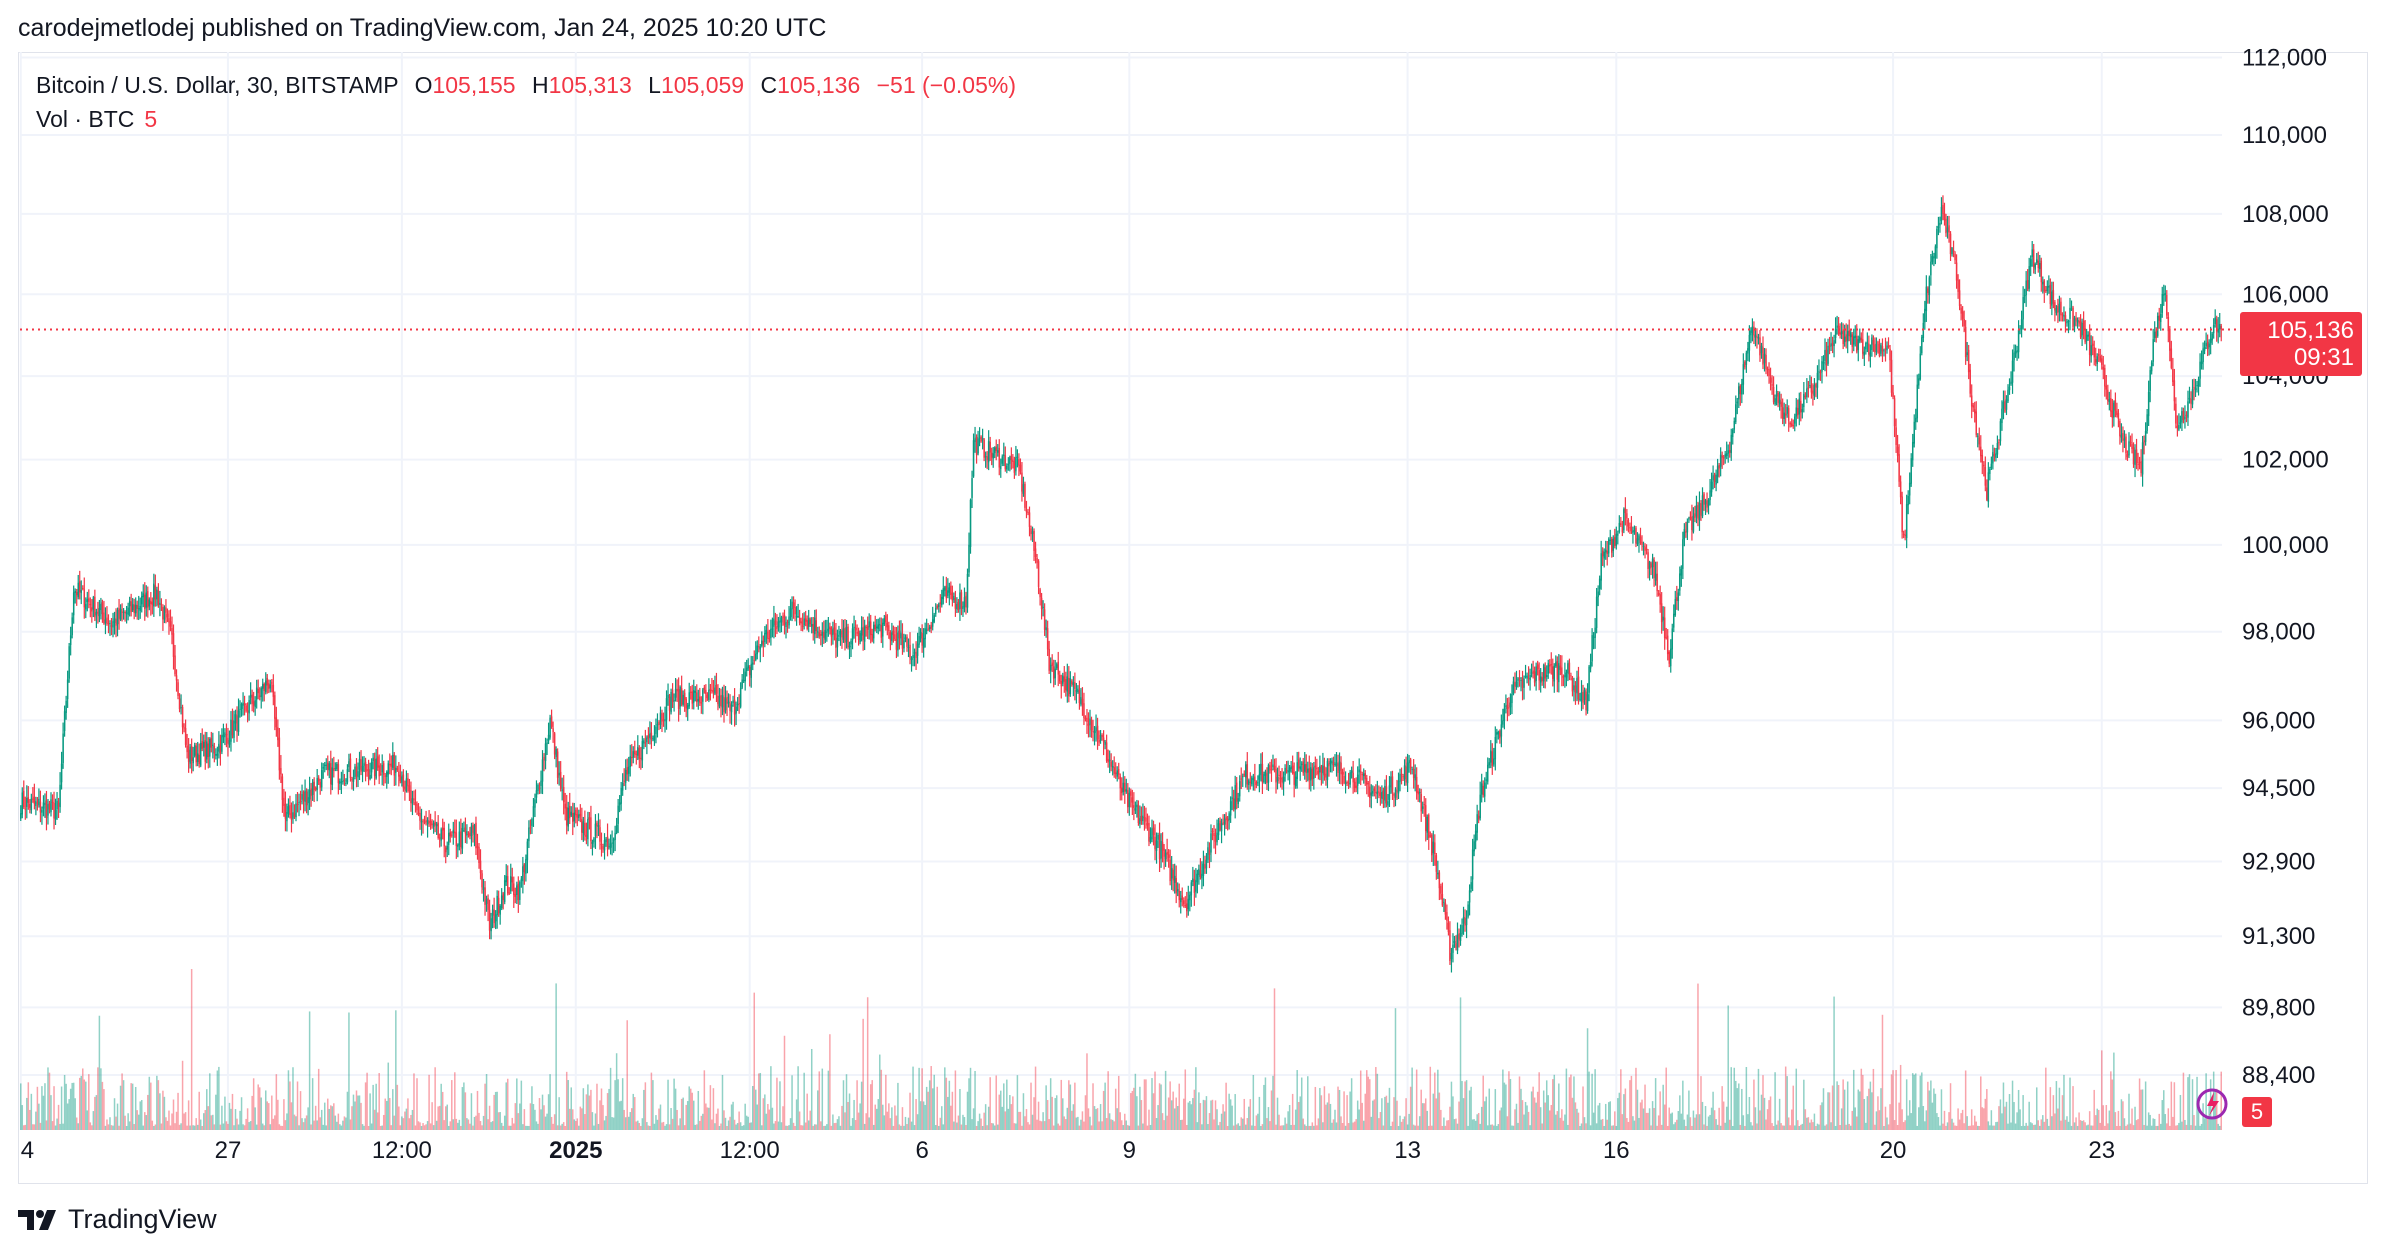 Image resolution: width=2390 pixels, height=1254 pixels. I want to click on tradingview-logo: TradingView, so click(117, 1219).